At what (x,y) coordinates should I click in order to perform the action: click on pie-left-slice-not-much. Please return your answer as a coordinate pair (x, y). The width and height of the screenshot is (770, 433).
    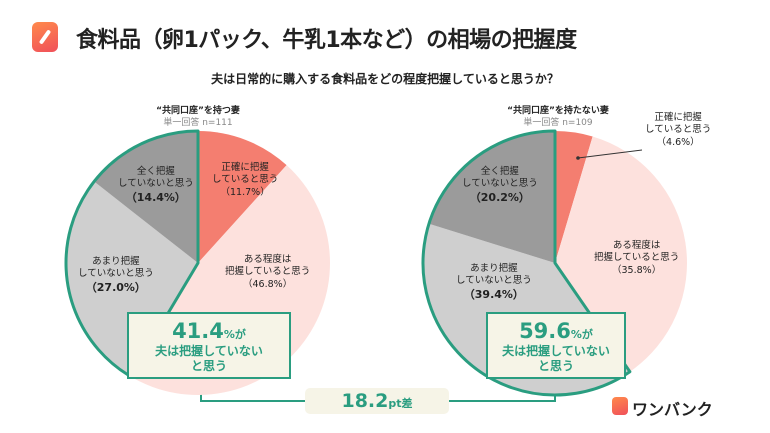
    Looking at the image, I should click on (131, 279).